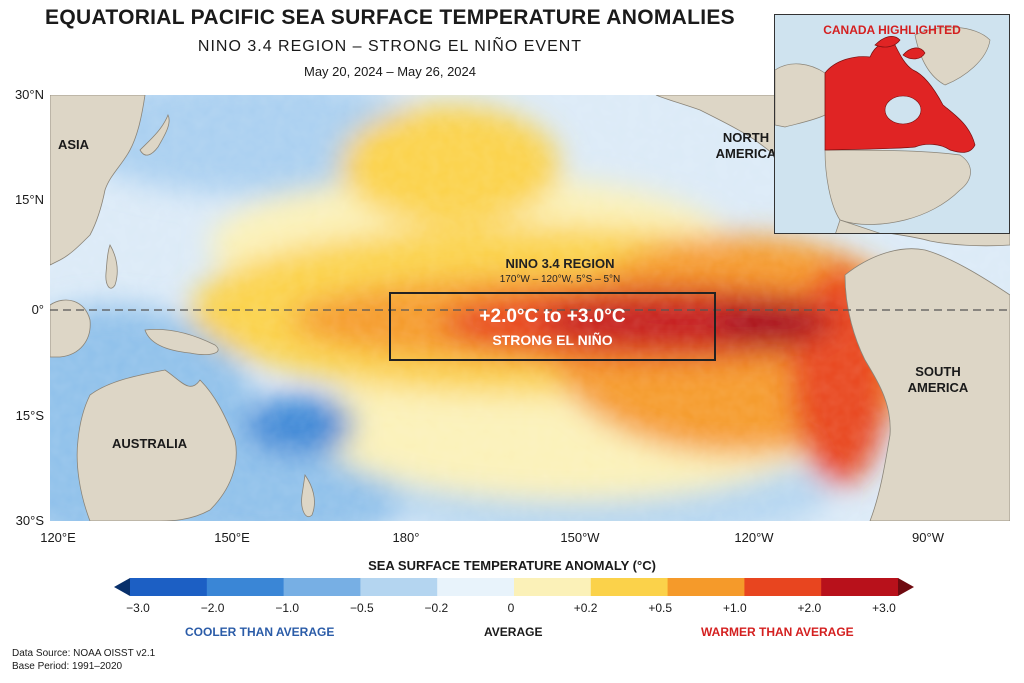  Describe the element at coordinates (858, 226) in the screenshot. I see `mexico-landmass` at that location.